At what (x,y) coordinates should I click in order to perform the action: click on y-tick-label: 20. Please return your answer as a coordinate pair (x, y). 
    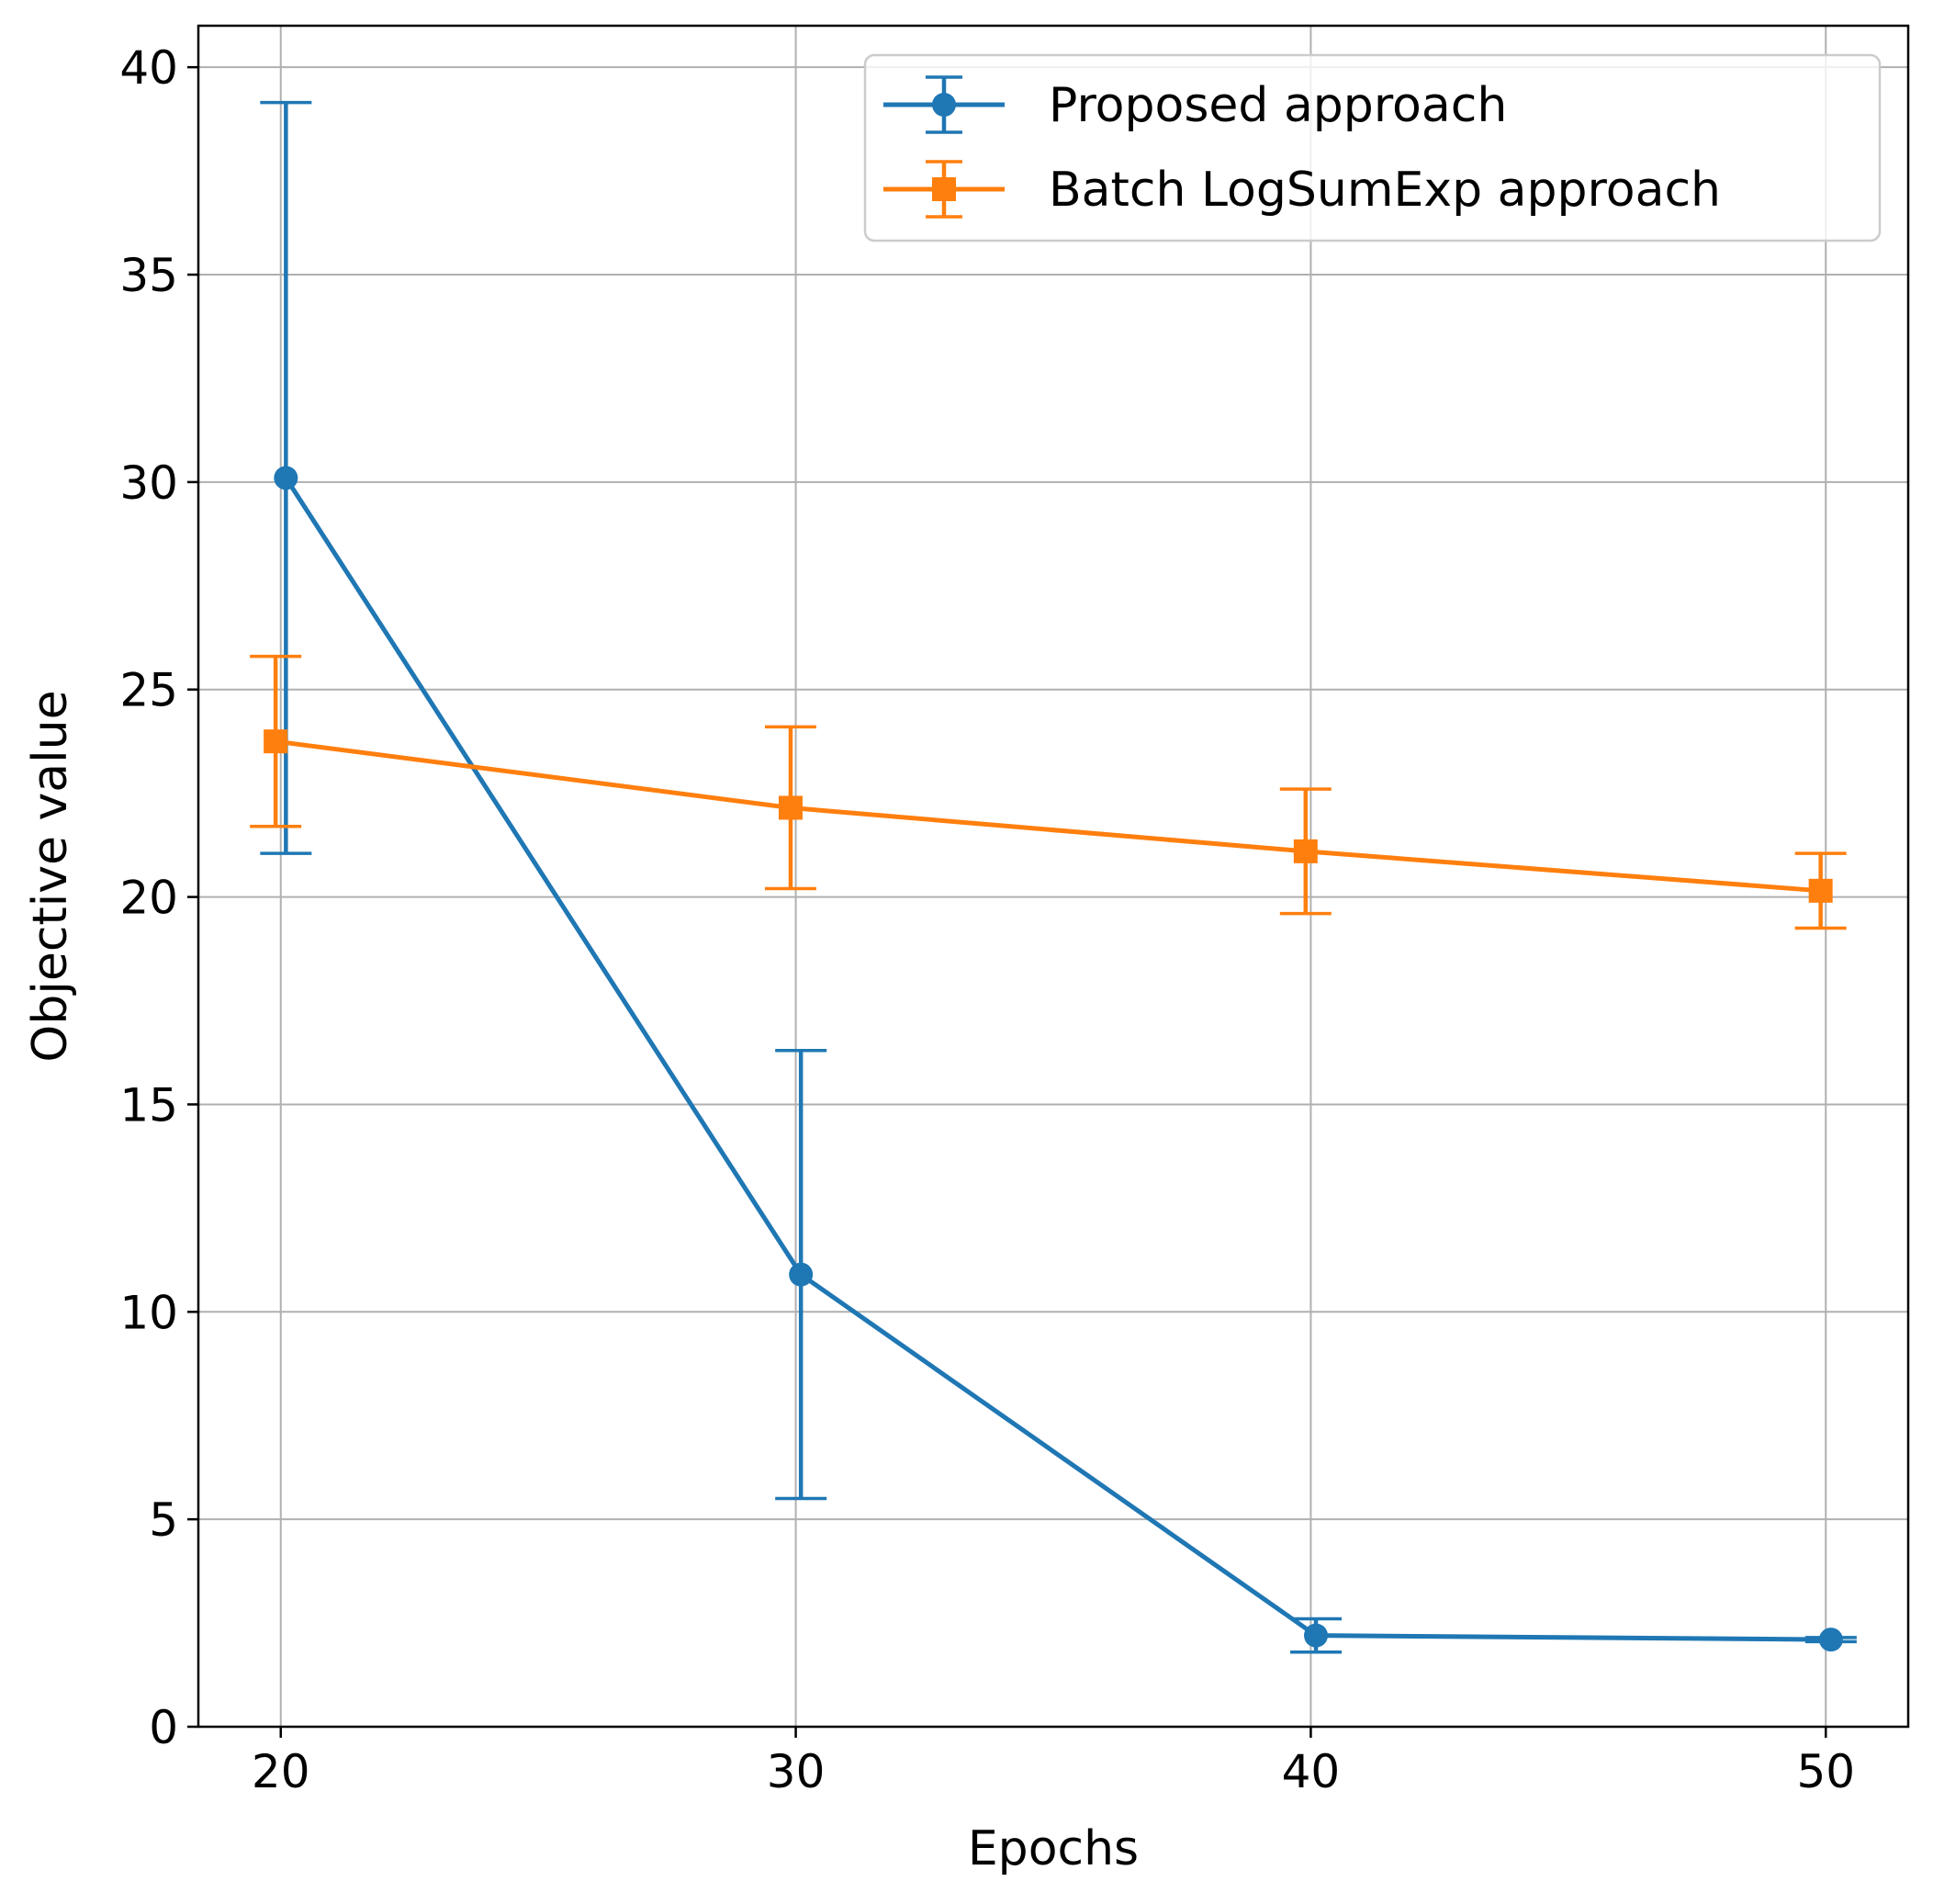
    Looking at the image, I should click on (148, 898).